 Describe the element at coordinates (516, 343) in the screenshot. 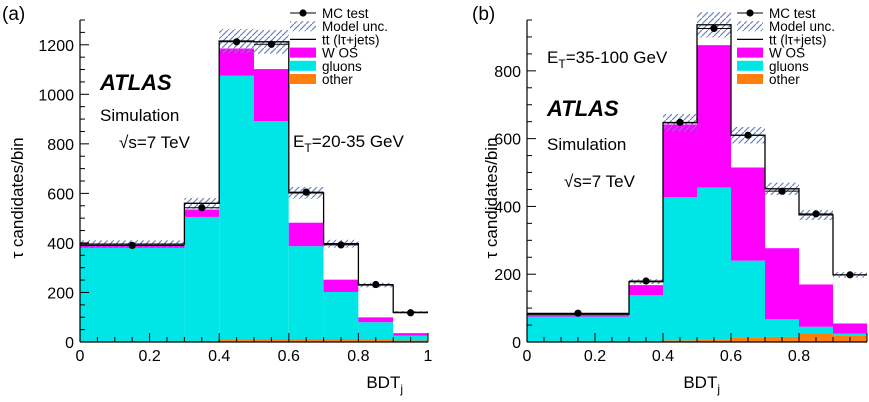

I see `y-tick-label: 0` at that location.